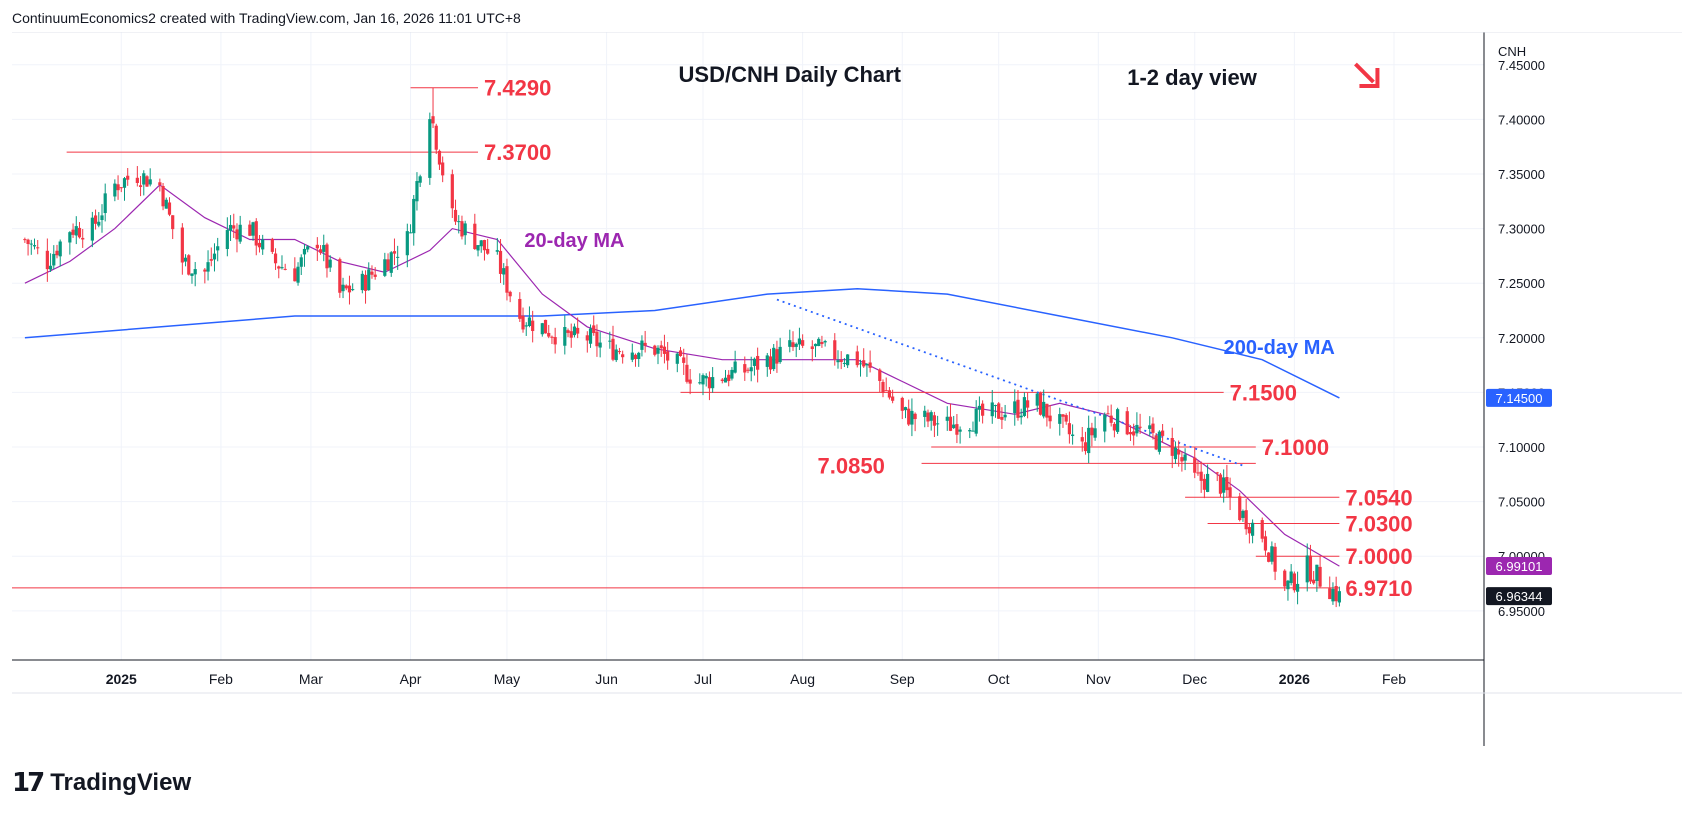 This screenshot has width=1684, height=820. I want to click on down-arrow-head-icon, so click(1369, 78).